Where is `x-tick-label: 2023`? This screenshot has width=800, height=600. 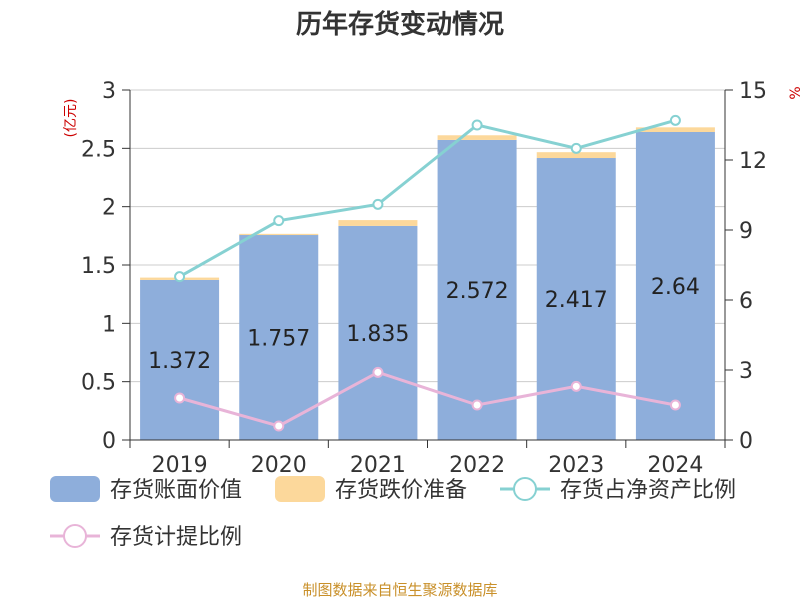
x-tick-label: 2023 is located at coordinates (576, 465).